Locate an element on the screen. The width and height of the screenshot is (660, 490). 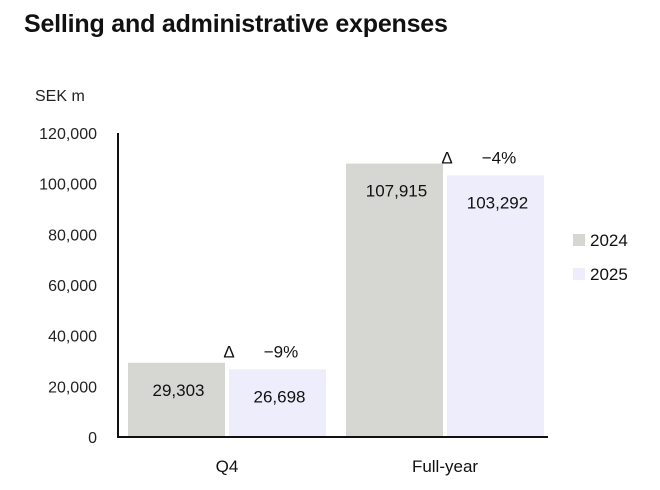
legend-label: 2025 is located at coordinates (609, 274).